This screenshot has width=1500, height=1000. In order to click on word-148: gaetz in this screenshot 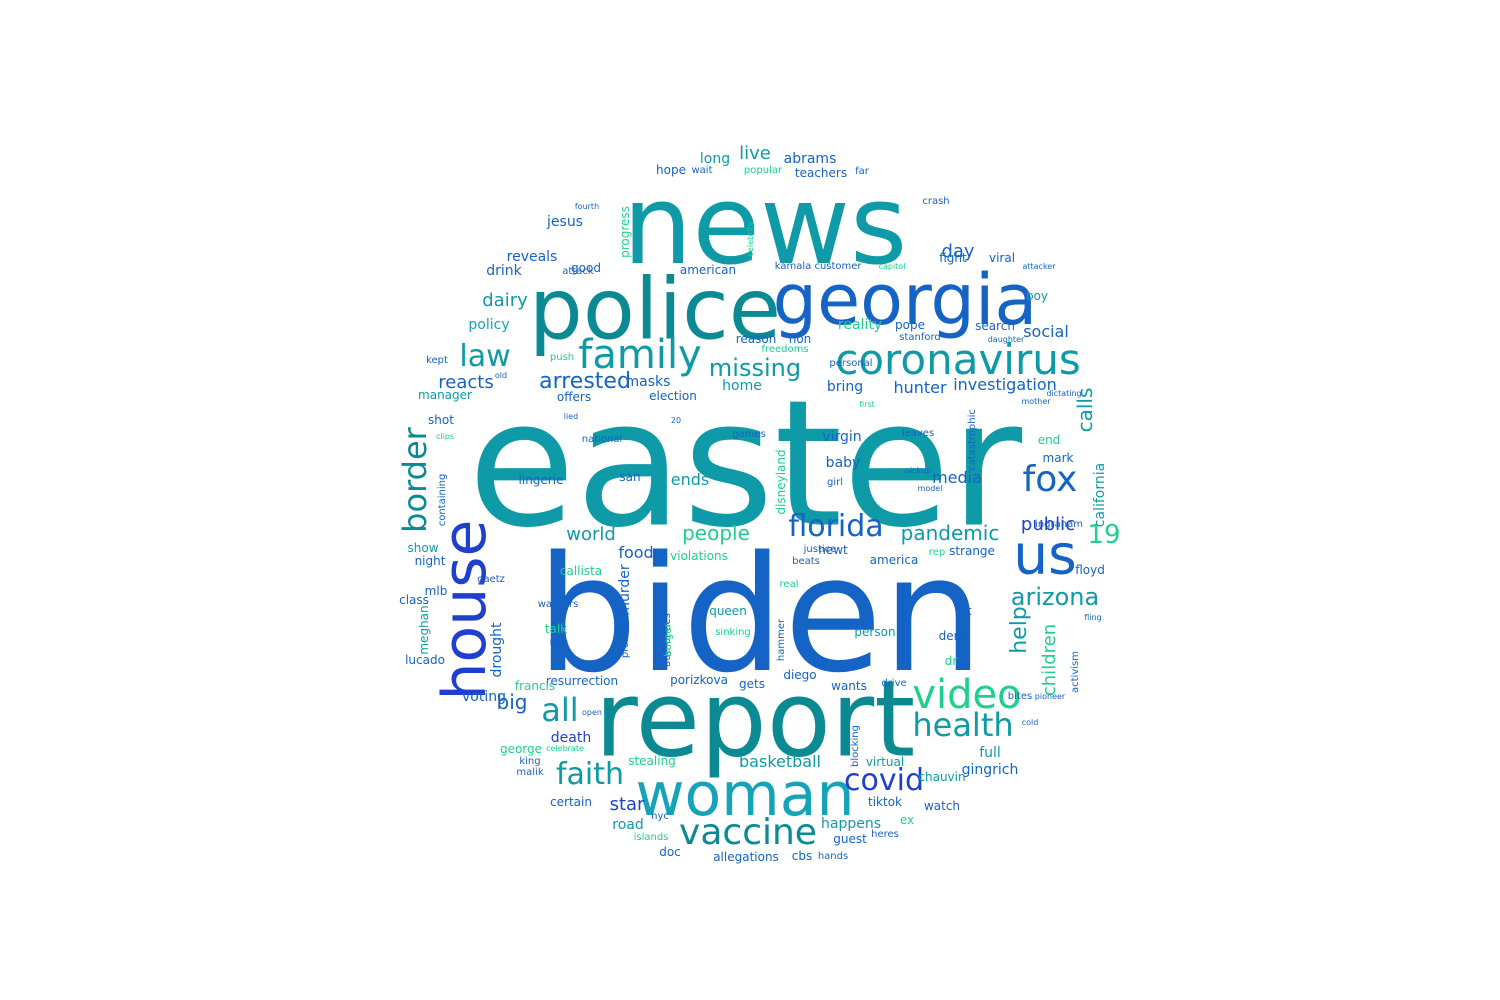, I will do `click(491, 579)`.